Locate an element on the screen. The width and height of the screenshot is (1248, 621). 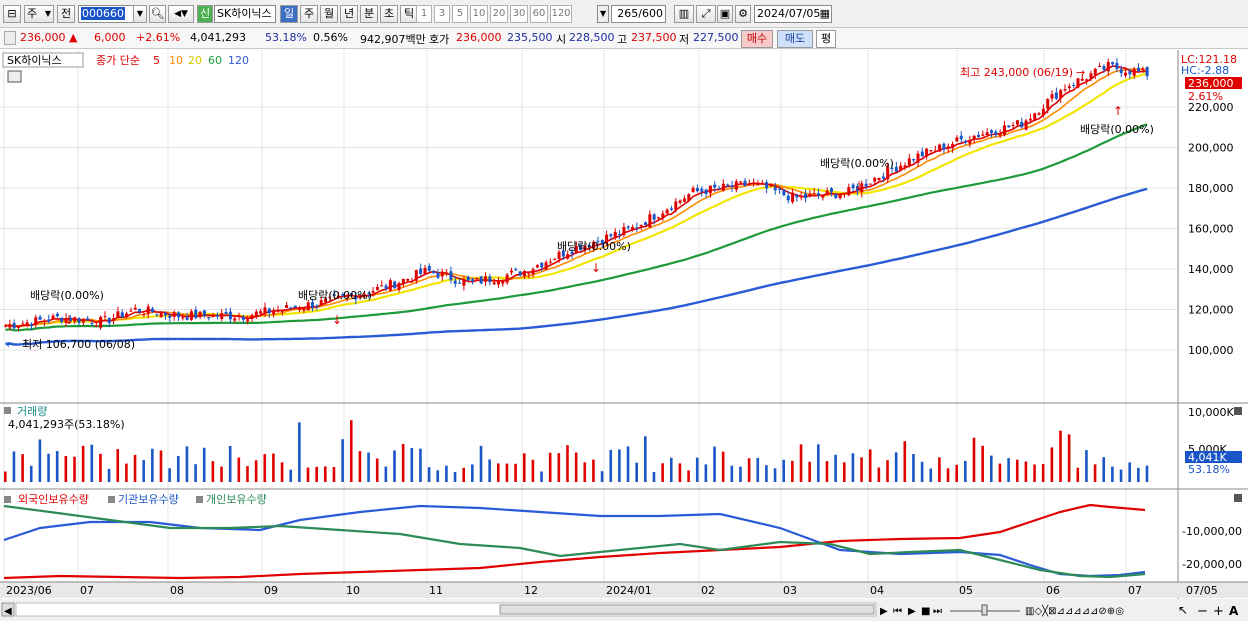
interval-button: 20 is located at coordinates (499, 14).